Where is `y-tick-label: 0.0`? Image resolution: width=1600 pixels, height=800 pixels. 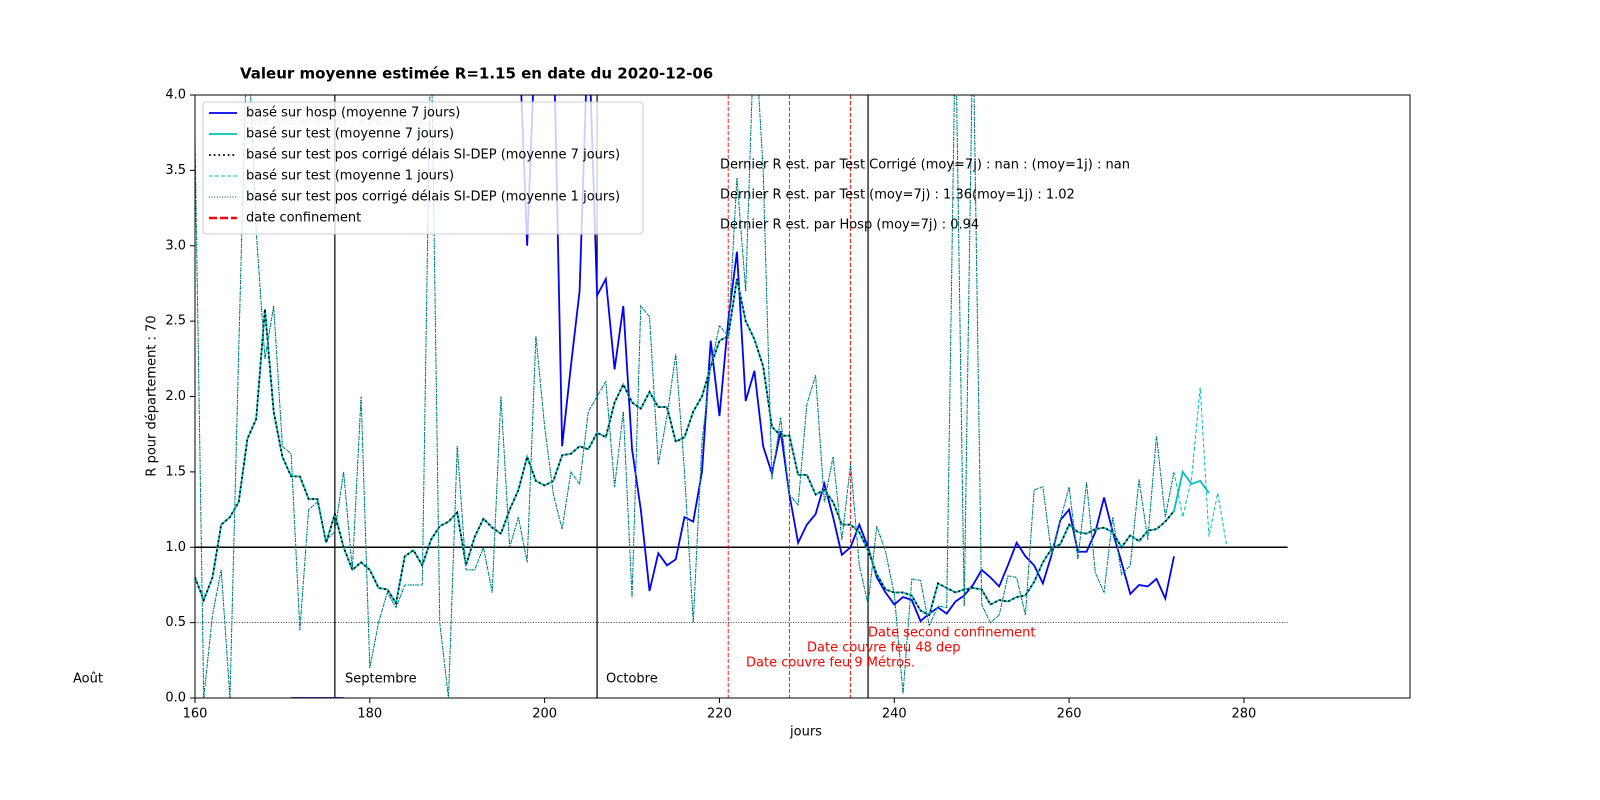 y-tick-label: 0.0 is located at coordinates (175, 698).